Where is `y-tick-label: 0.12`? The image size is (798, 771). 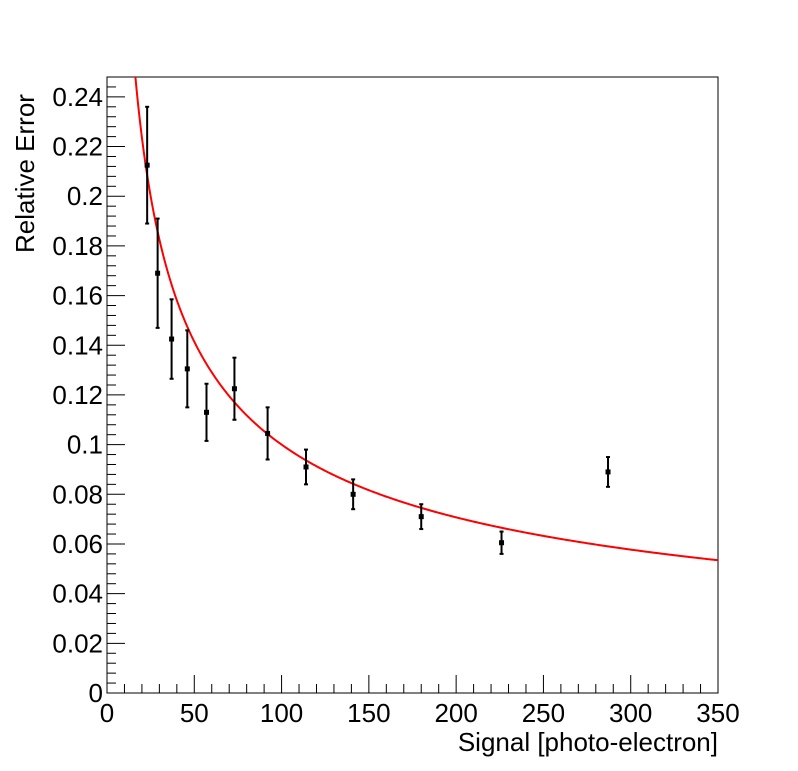 y-tick-label: 0.12 is located at coordinates (77, 395).